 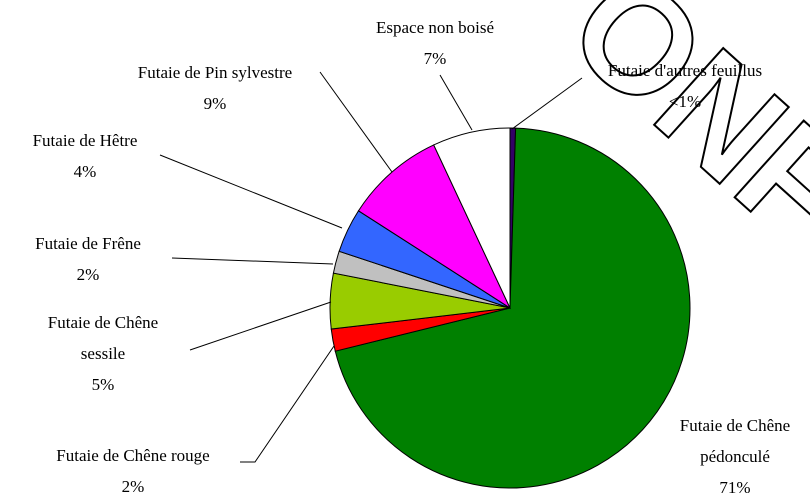 What do you see at coordinates (215, 103) in the screenshot?
I see `slice-value: 9%` at bounding box center [215, 103].